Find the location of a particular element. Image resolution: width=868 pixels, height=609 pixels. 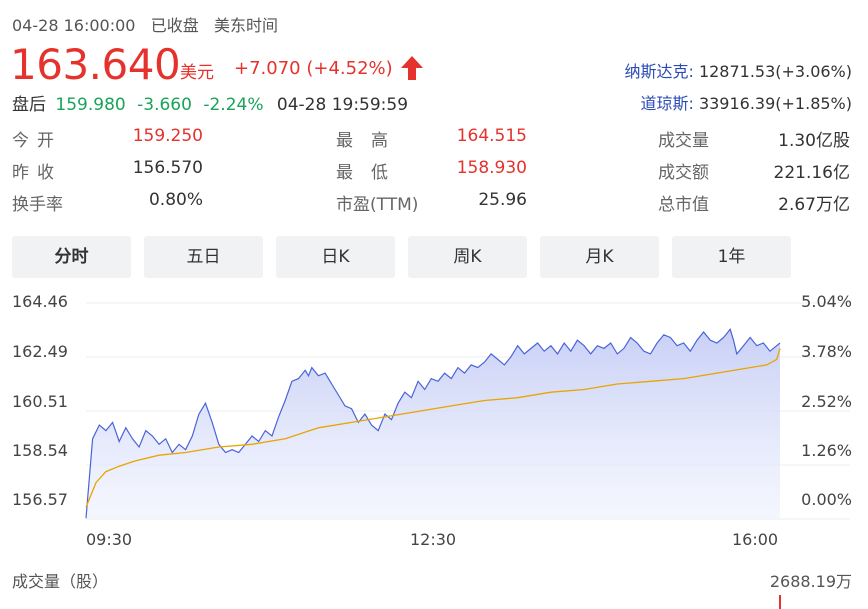

pe-label: 市盈(TTM) is located at coordinates (377, 205).